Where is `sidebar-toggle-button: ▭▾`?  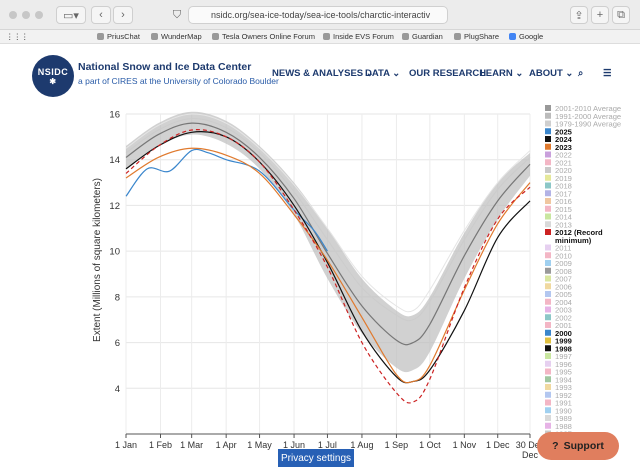
sidebar-toggle-button: ▭▾ is located at coordinates (71, 15).